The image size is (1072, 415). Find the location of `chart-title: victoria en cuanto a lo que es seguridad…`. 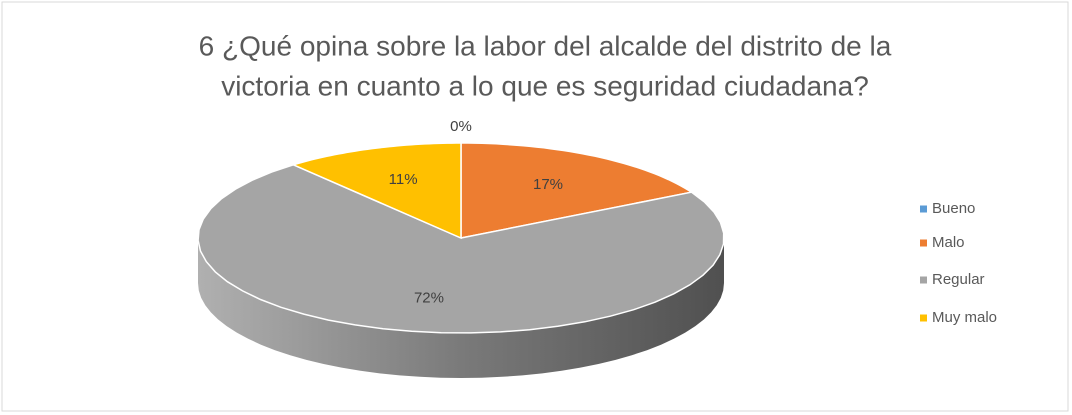

chart-title: victoria en cuanto a lo que es seguridad… is located at coordinates (545, 85).